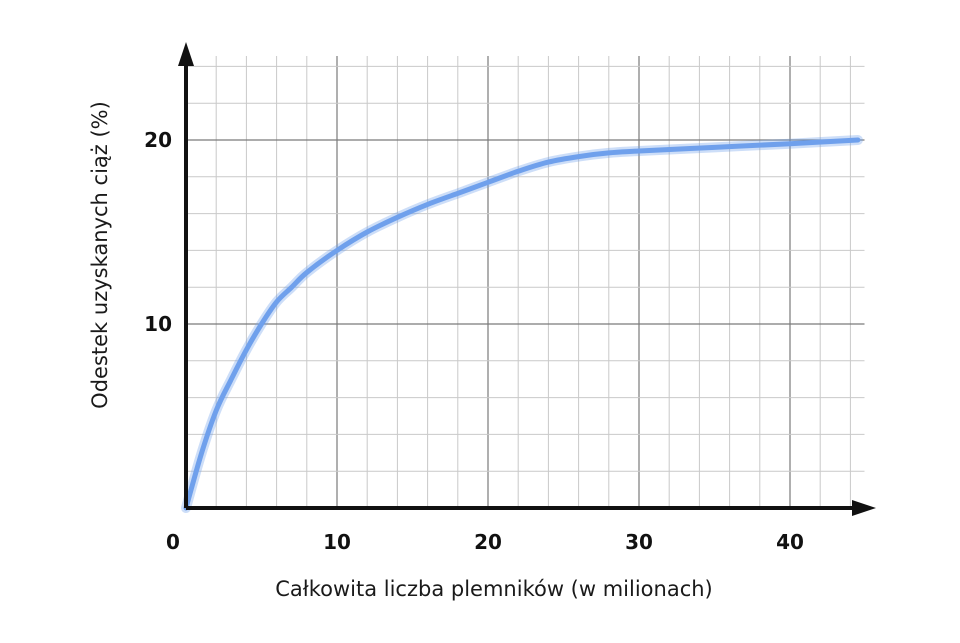 The image size is (960, 643). I want to click on x-axis-arrow-icon, so click(864, 508).